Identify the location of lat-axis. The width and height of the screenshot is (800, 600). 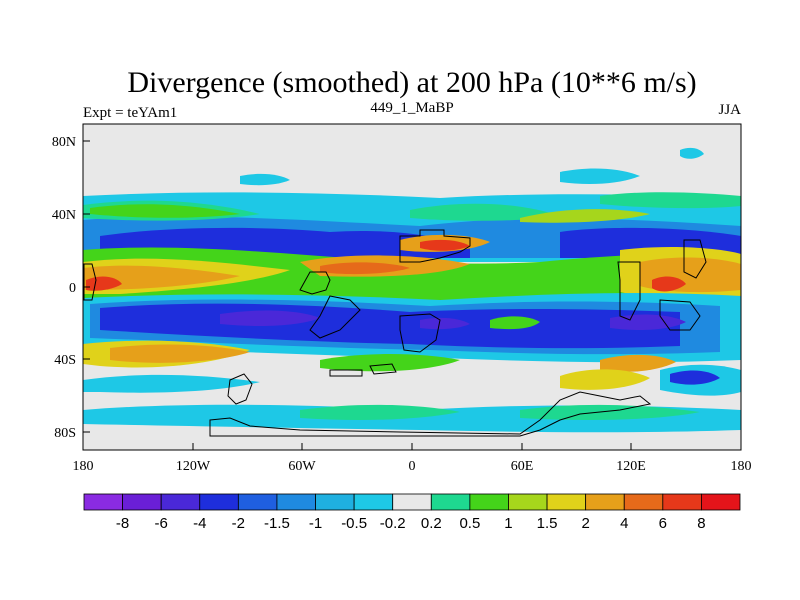
(86, 286).